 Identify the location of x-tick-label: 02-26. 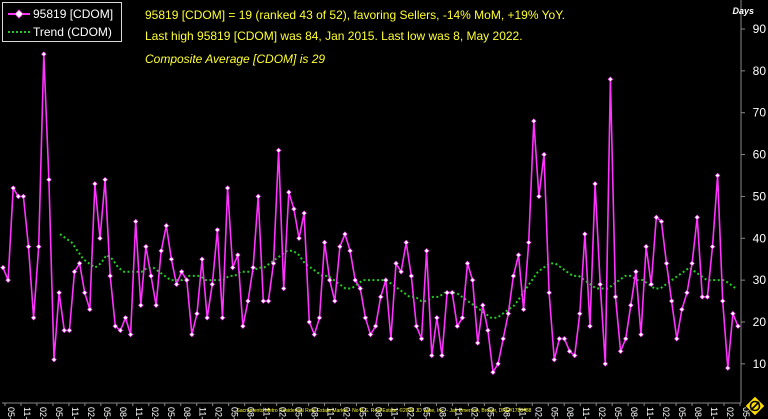
(730, 413).